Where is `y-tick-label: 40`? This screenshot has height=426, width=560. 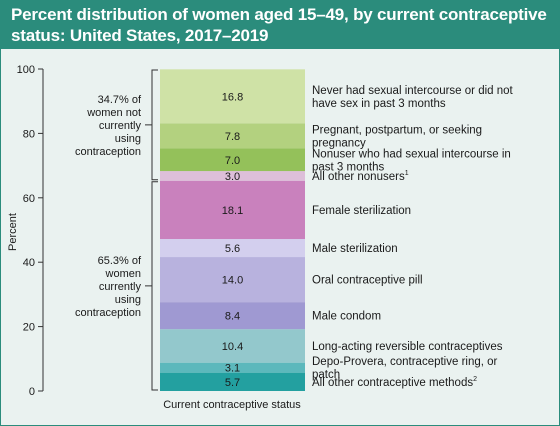 y-tick-label: 40 is located at coordinates (29, 263).